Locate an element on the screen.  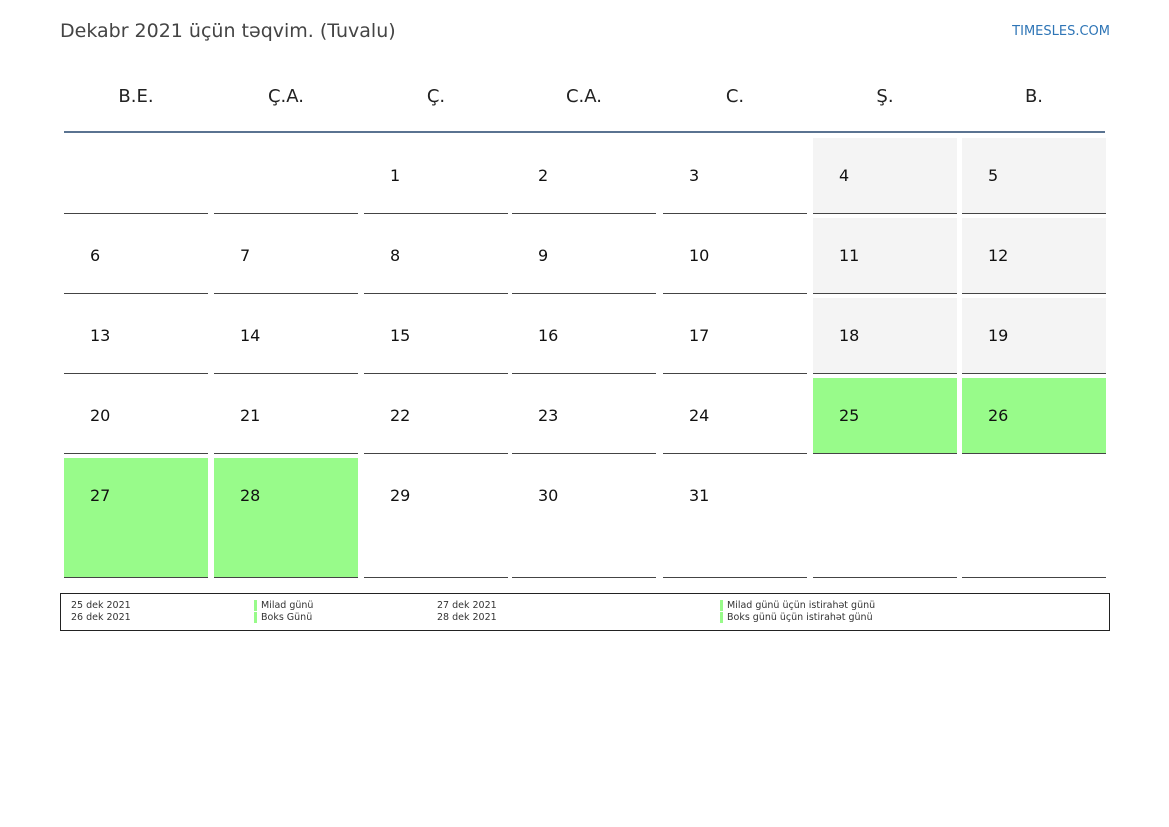
day-number: 19 is located at coordinates (998, 335).